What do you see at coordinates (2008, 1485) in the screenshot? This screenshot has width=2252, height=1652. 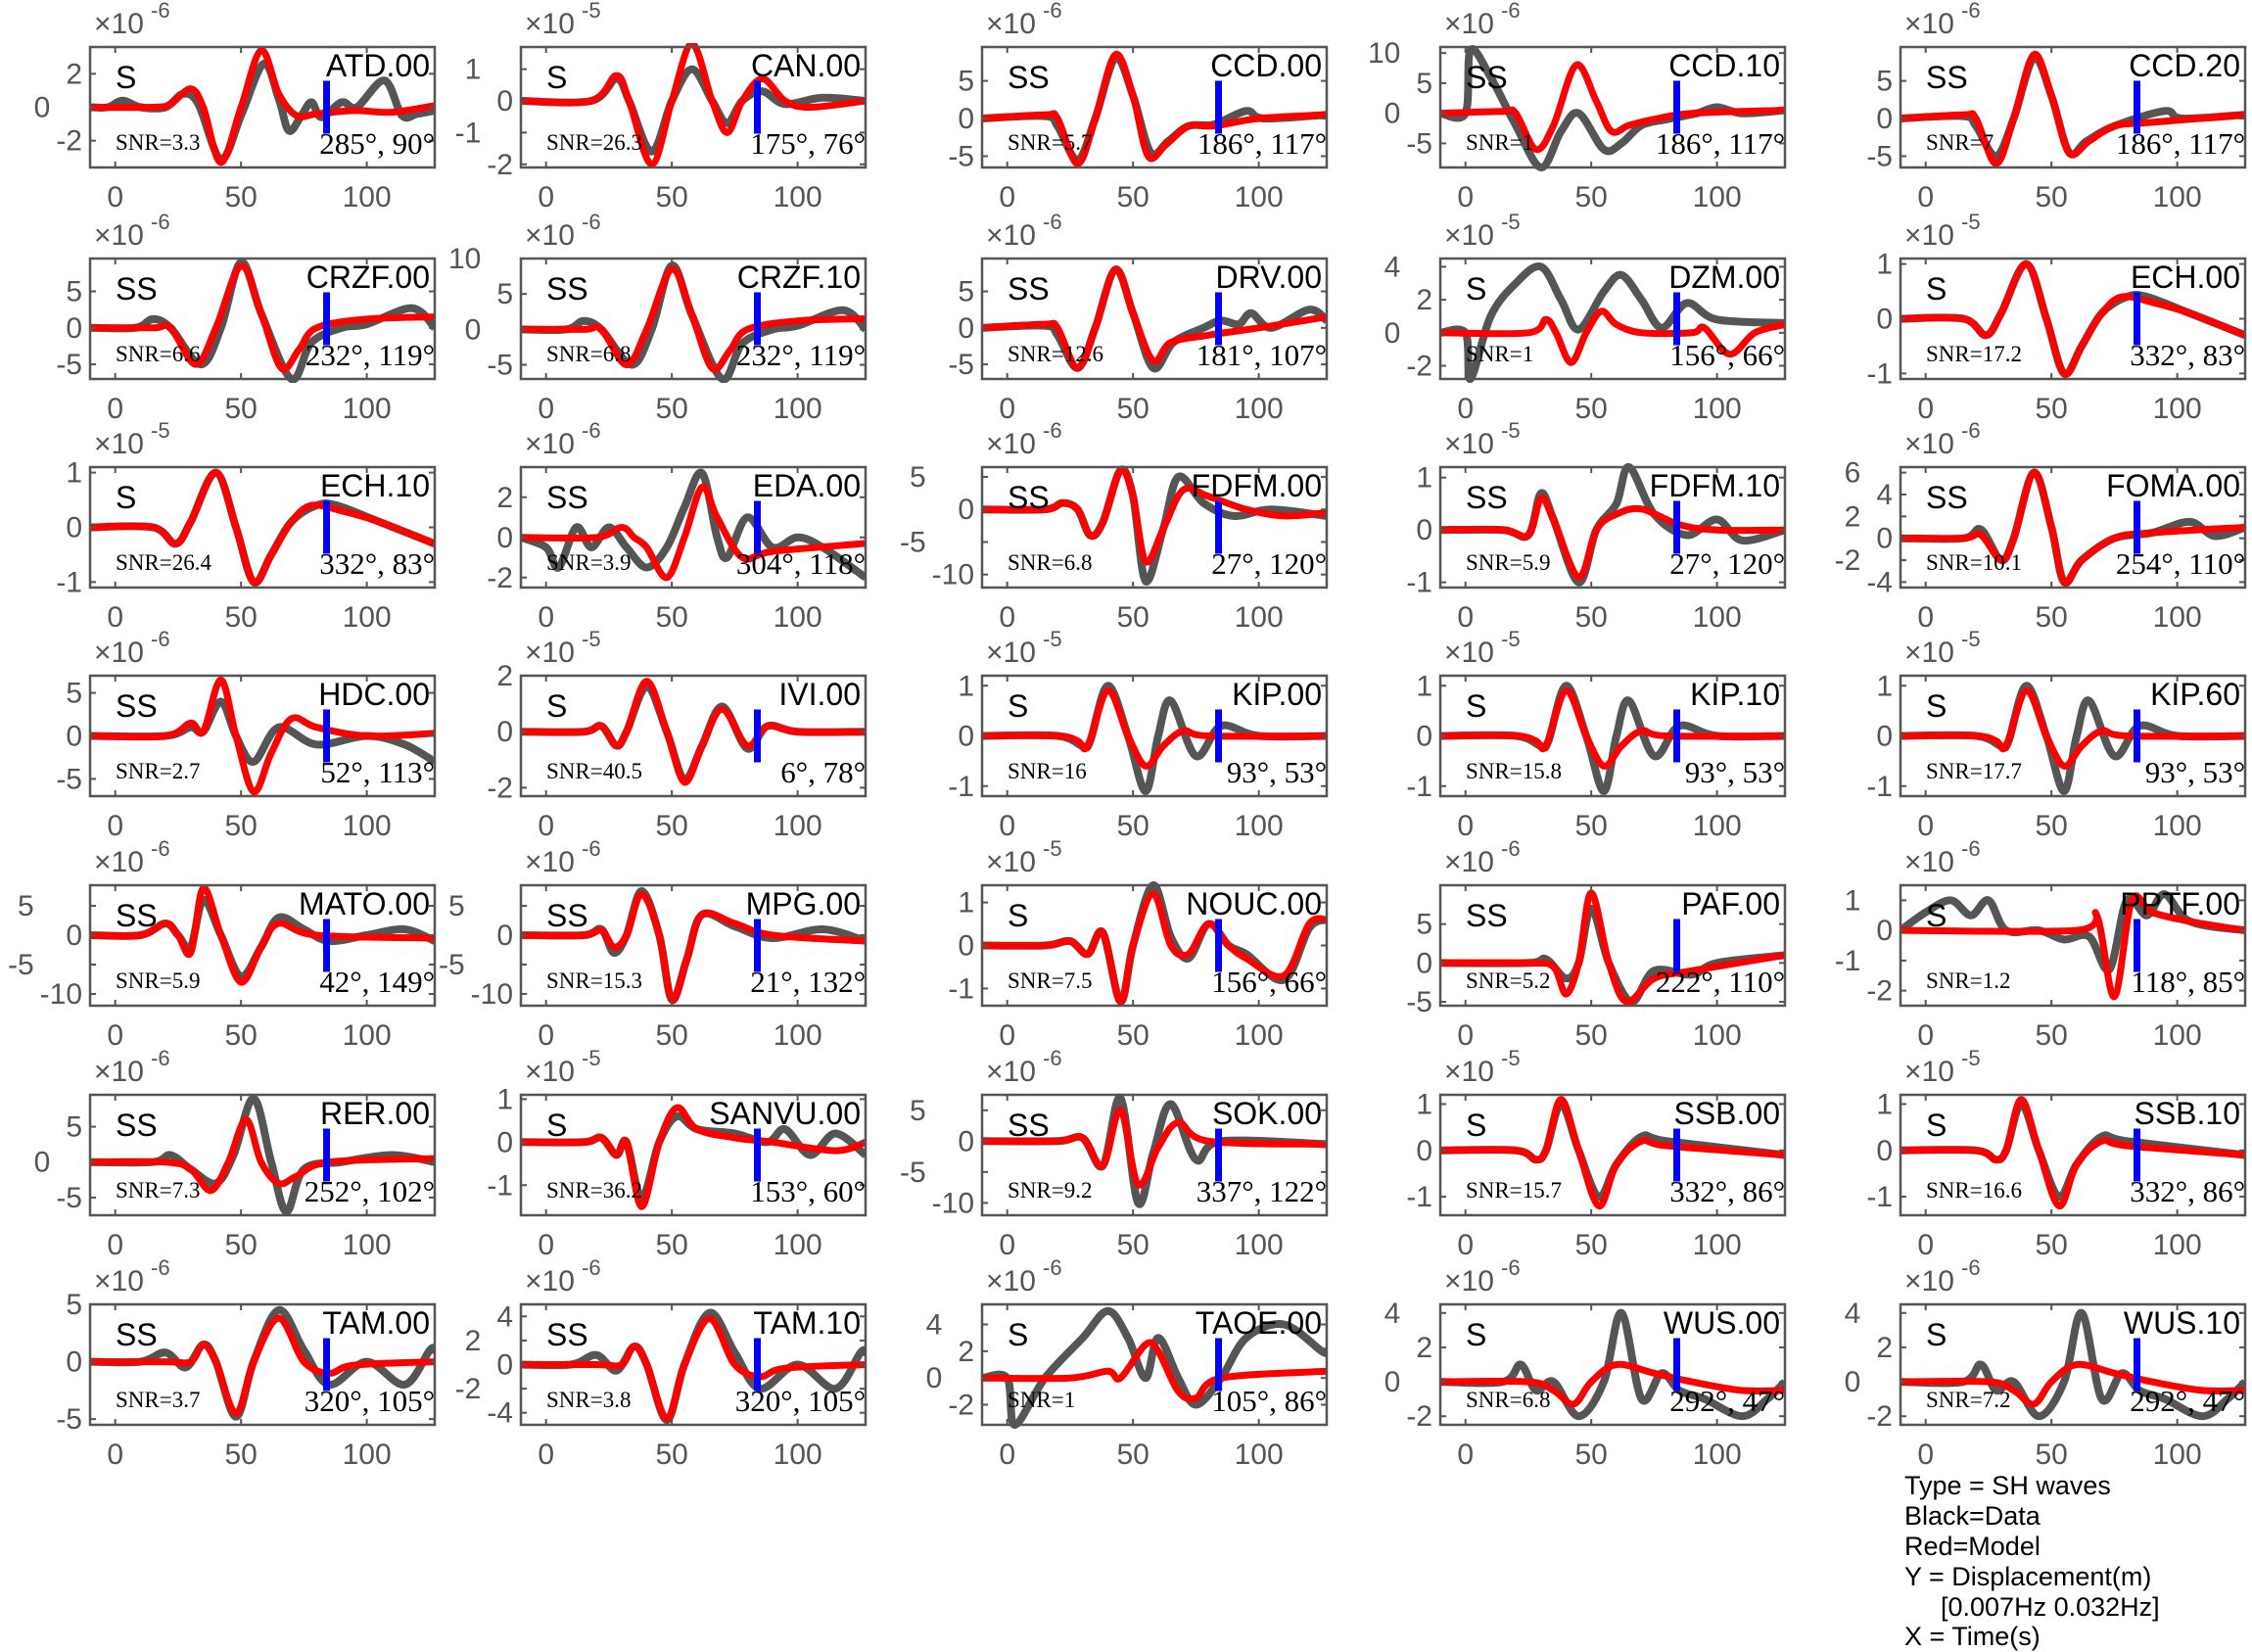 I see `legend-line: Type = SH waves` at bounding box center [2008, 1485].